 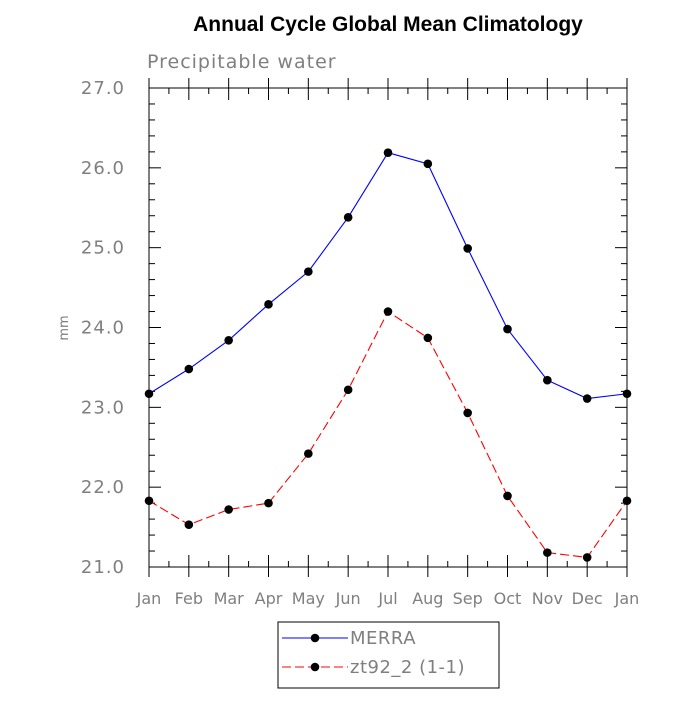 I want to click on y-tick-label: 27.0, so click(x=103, y=88).